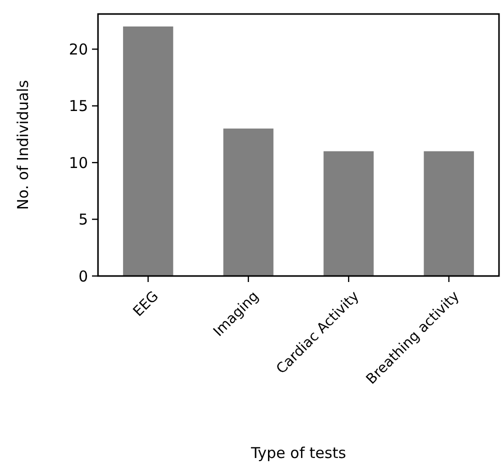 This screenshot has width=501, height=467. I want to click on y-axis-title: No. of Individuals, so click(23, 145).